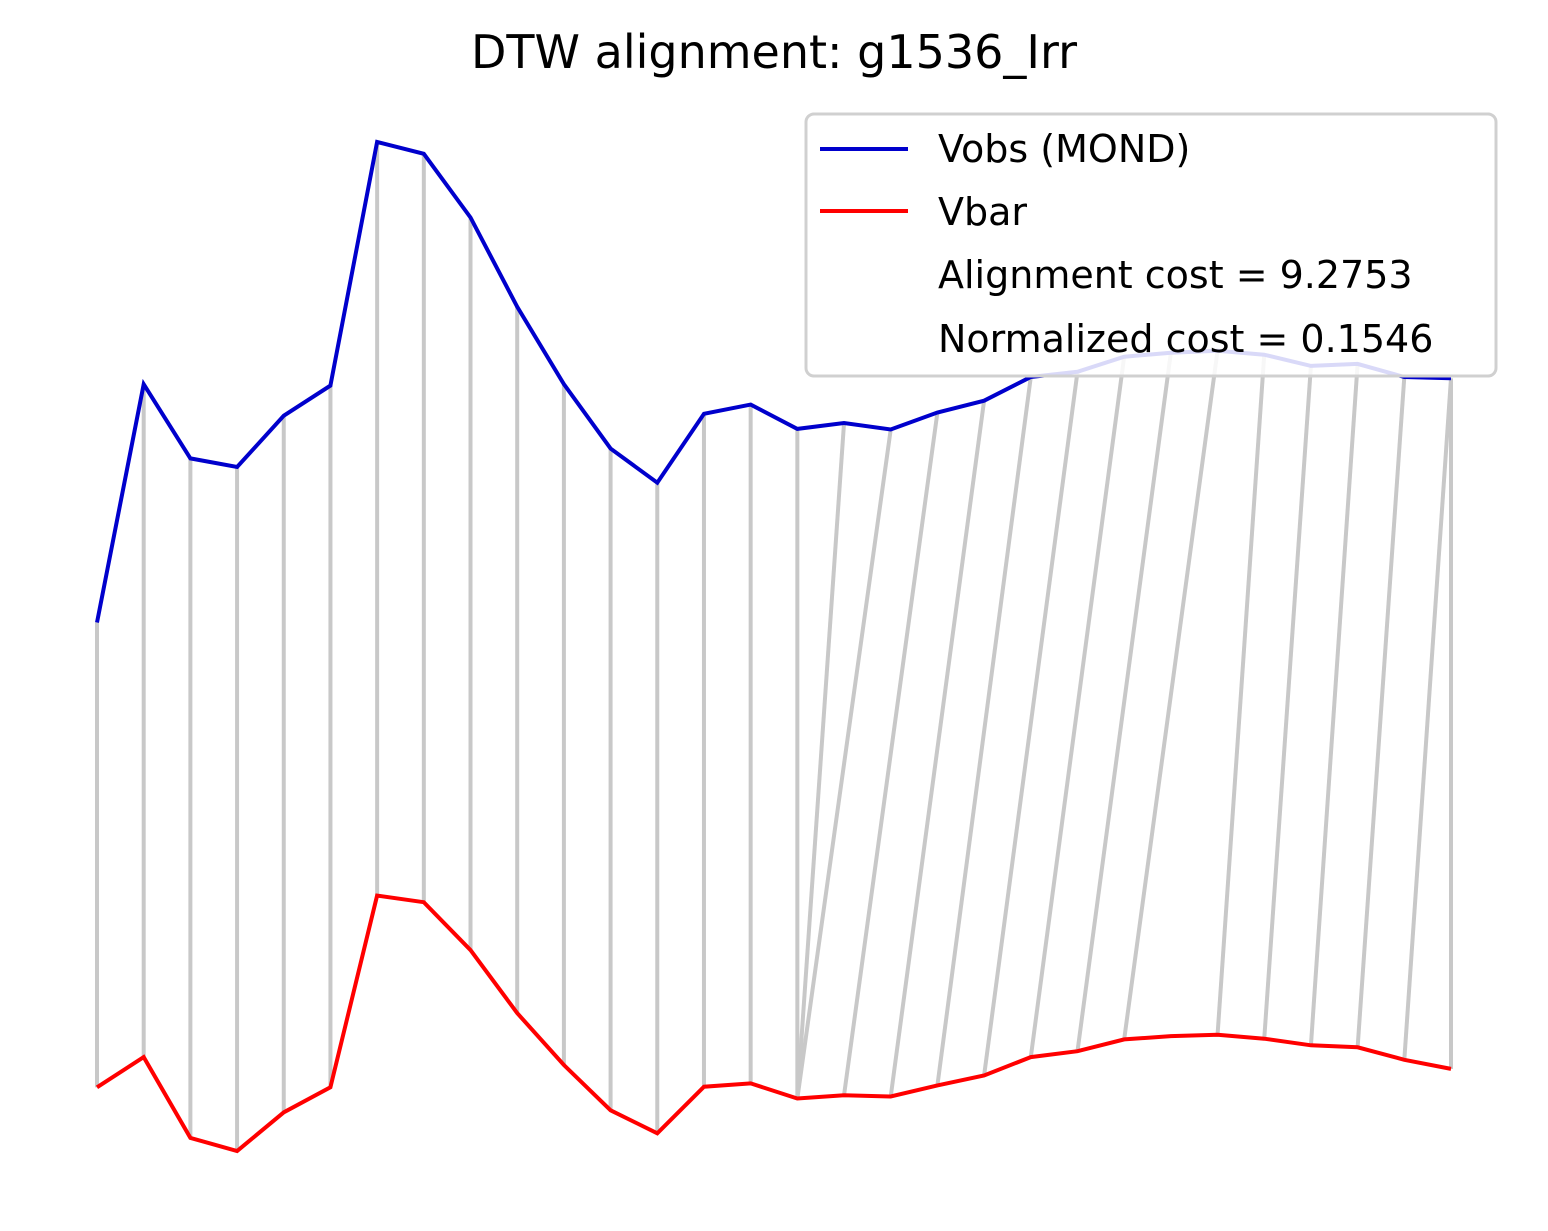  What do you see at coordinates (982, 212) in the screenshot?
I see `legend-label-vbar: Vbar` at bounding box center [982, 212].